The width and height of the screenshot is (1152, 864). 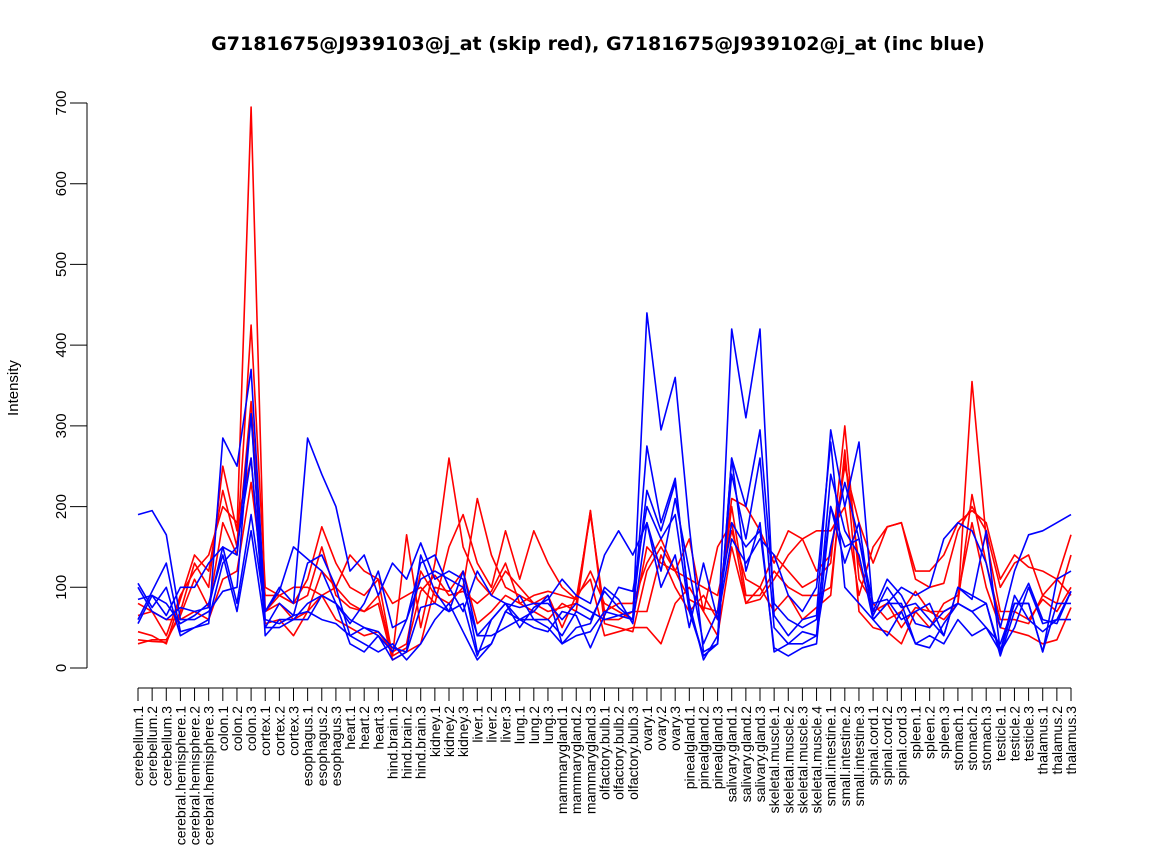 What do you see at coordinates (986, 738) in the screenshot?
I see `x-tick-label: stomach.3` at bounding box center [986, 738].